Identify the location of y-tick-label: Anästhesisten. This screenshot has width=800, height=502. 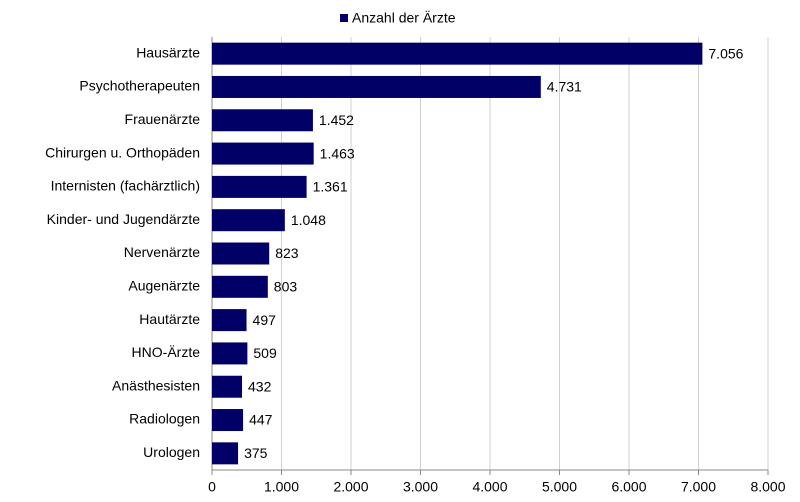
(156, 385).